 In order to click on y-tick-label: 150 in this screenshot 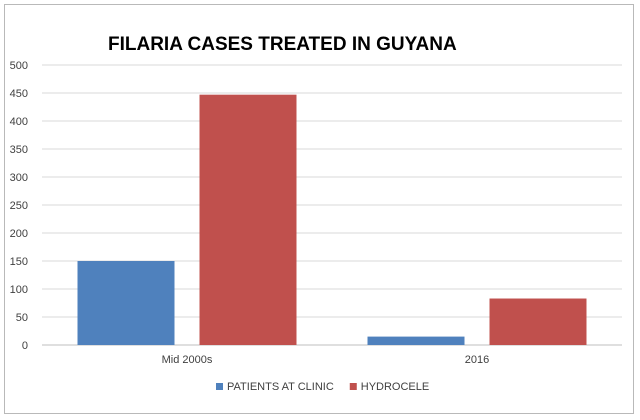, I will do `click(19, 262)`.